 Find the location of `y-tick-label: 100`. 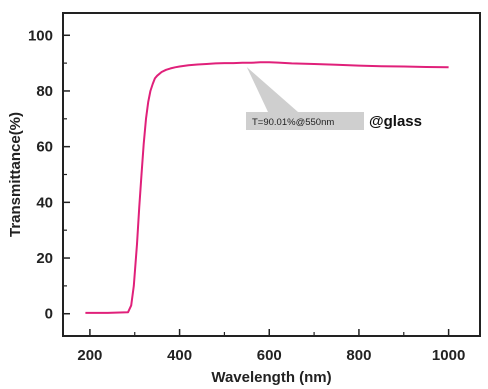

y-tick-label: 100 is located at coordinates (40, 35).